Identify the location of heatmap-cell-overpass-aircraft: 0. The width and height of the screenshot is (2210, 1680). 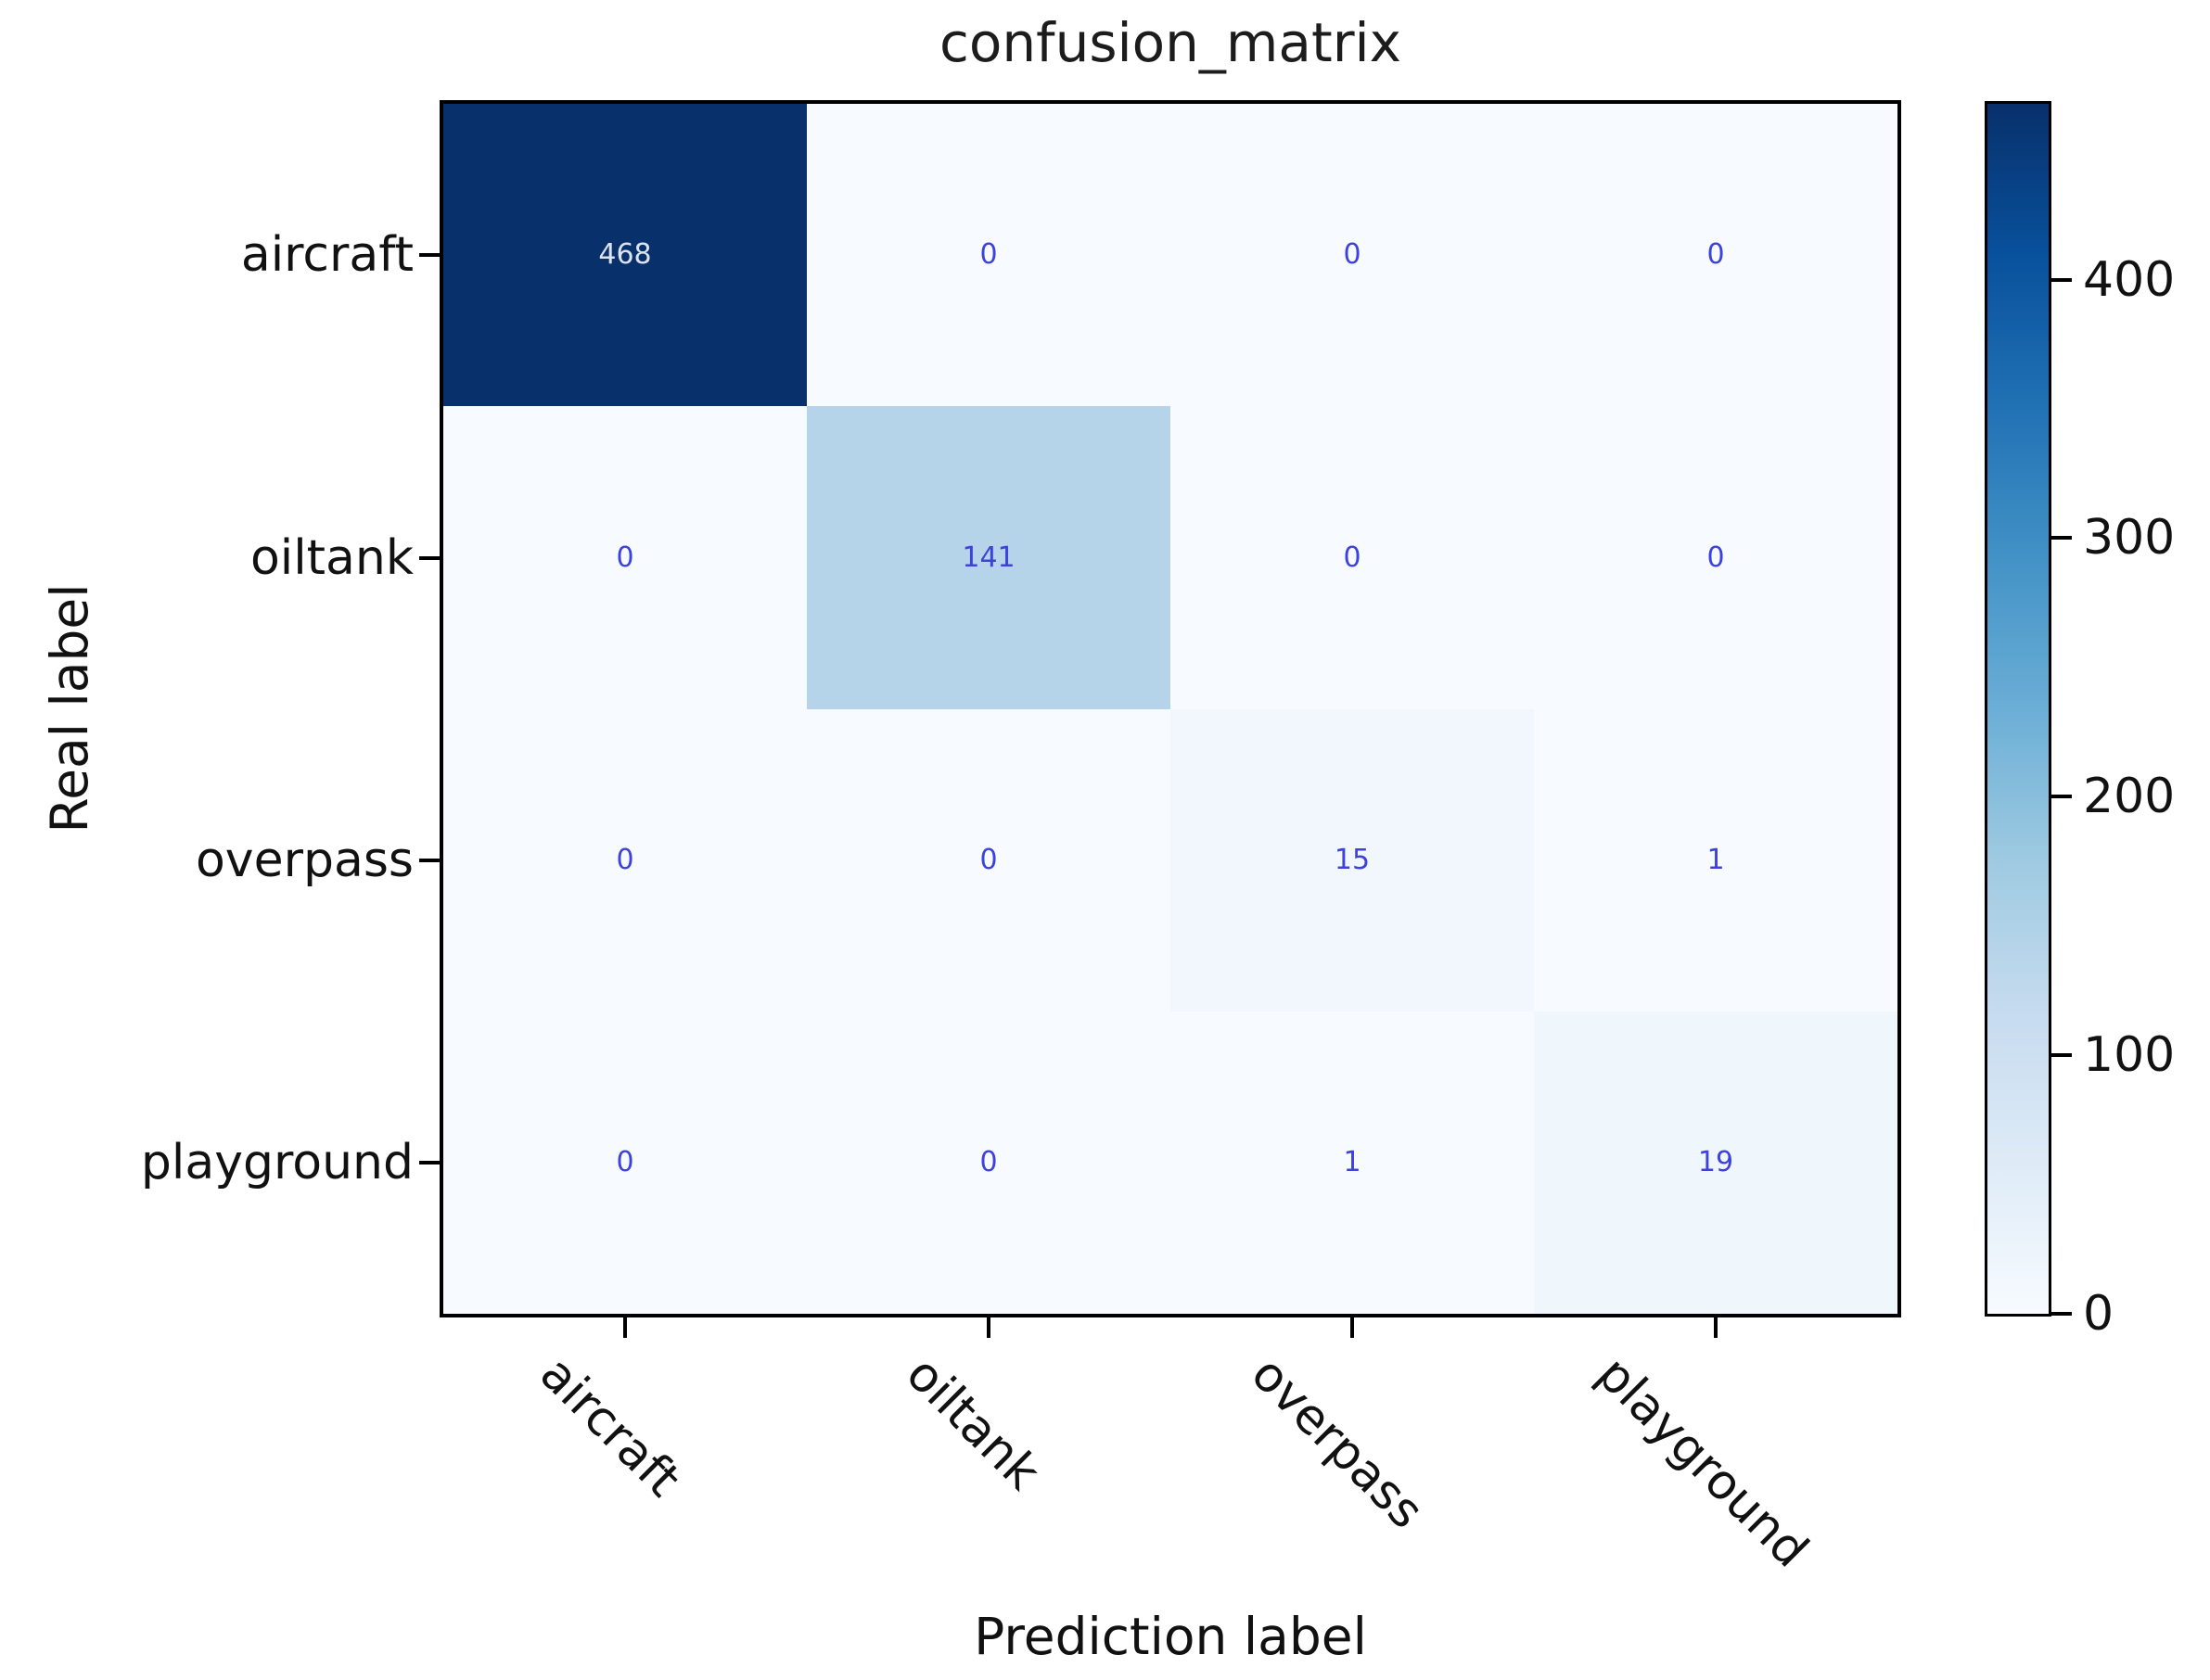
(625, 860).